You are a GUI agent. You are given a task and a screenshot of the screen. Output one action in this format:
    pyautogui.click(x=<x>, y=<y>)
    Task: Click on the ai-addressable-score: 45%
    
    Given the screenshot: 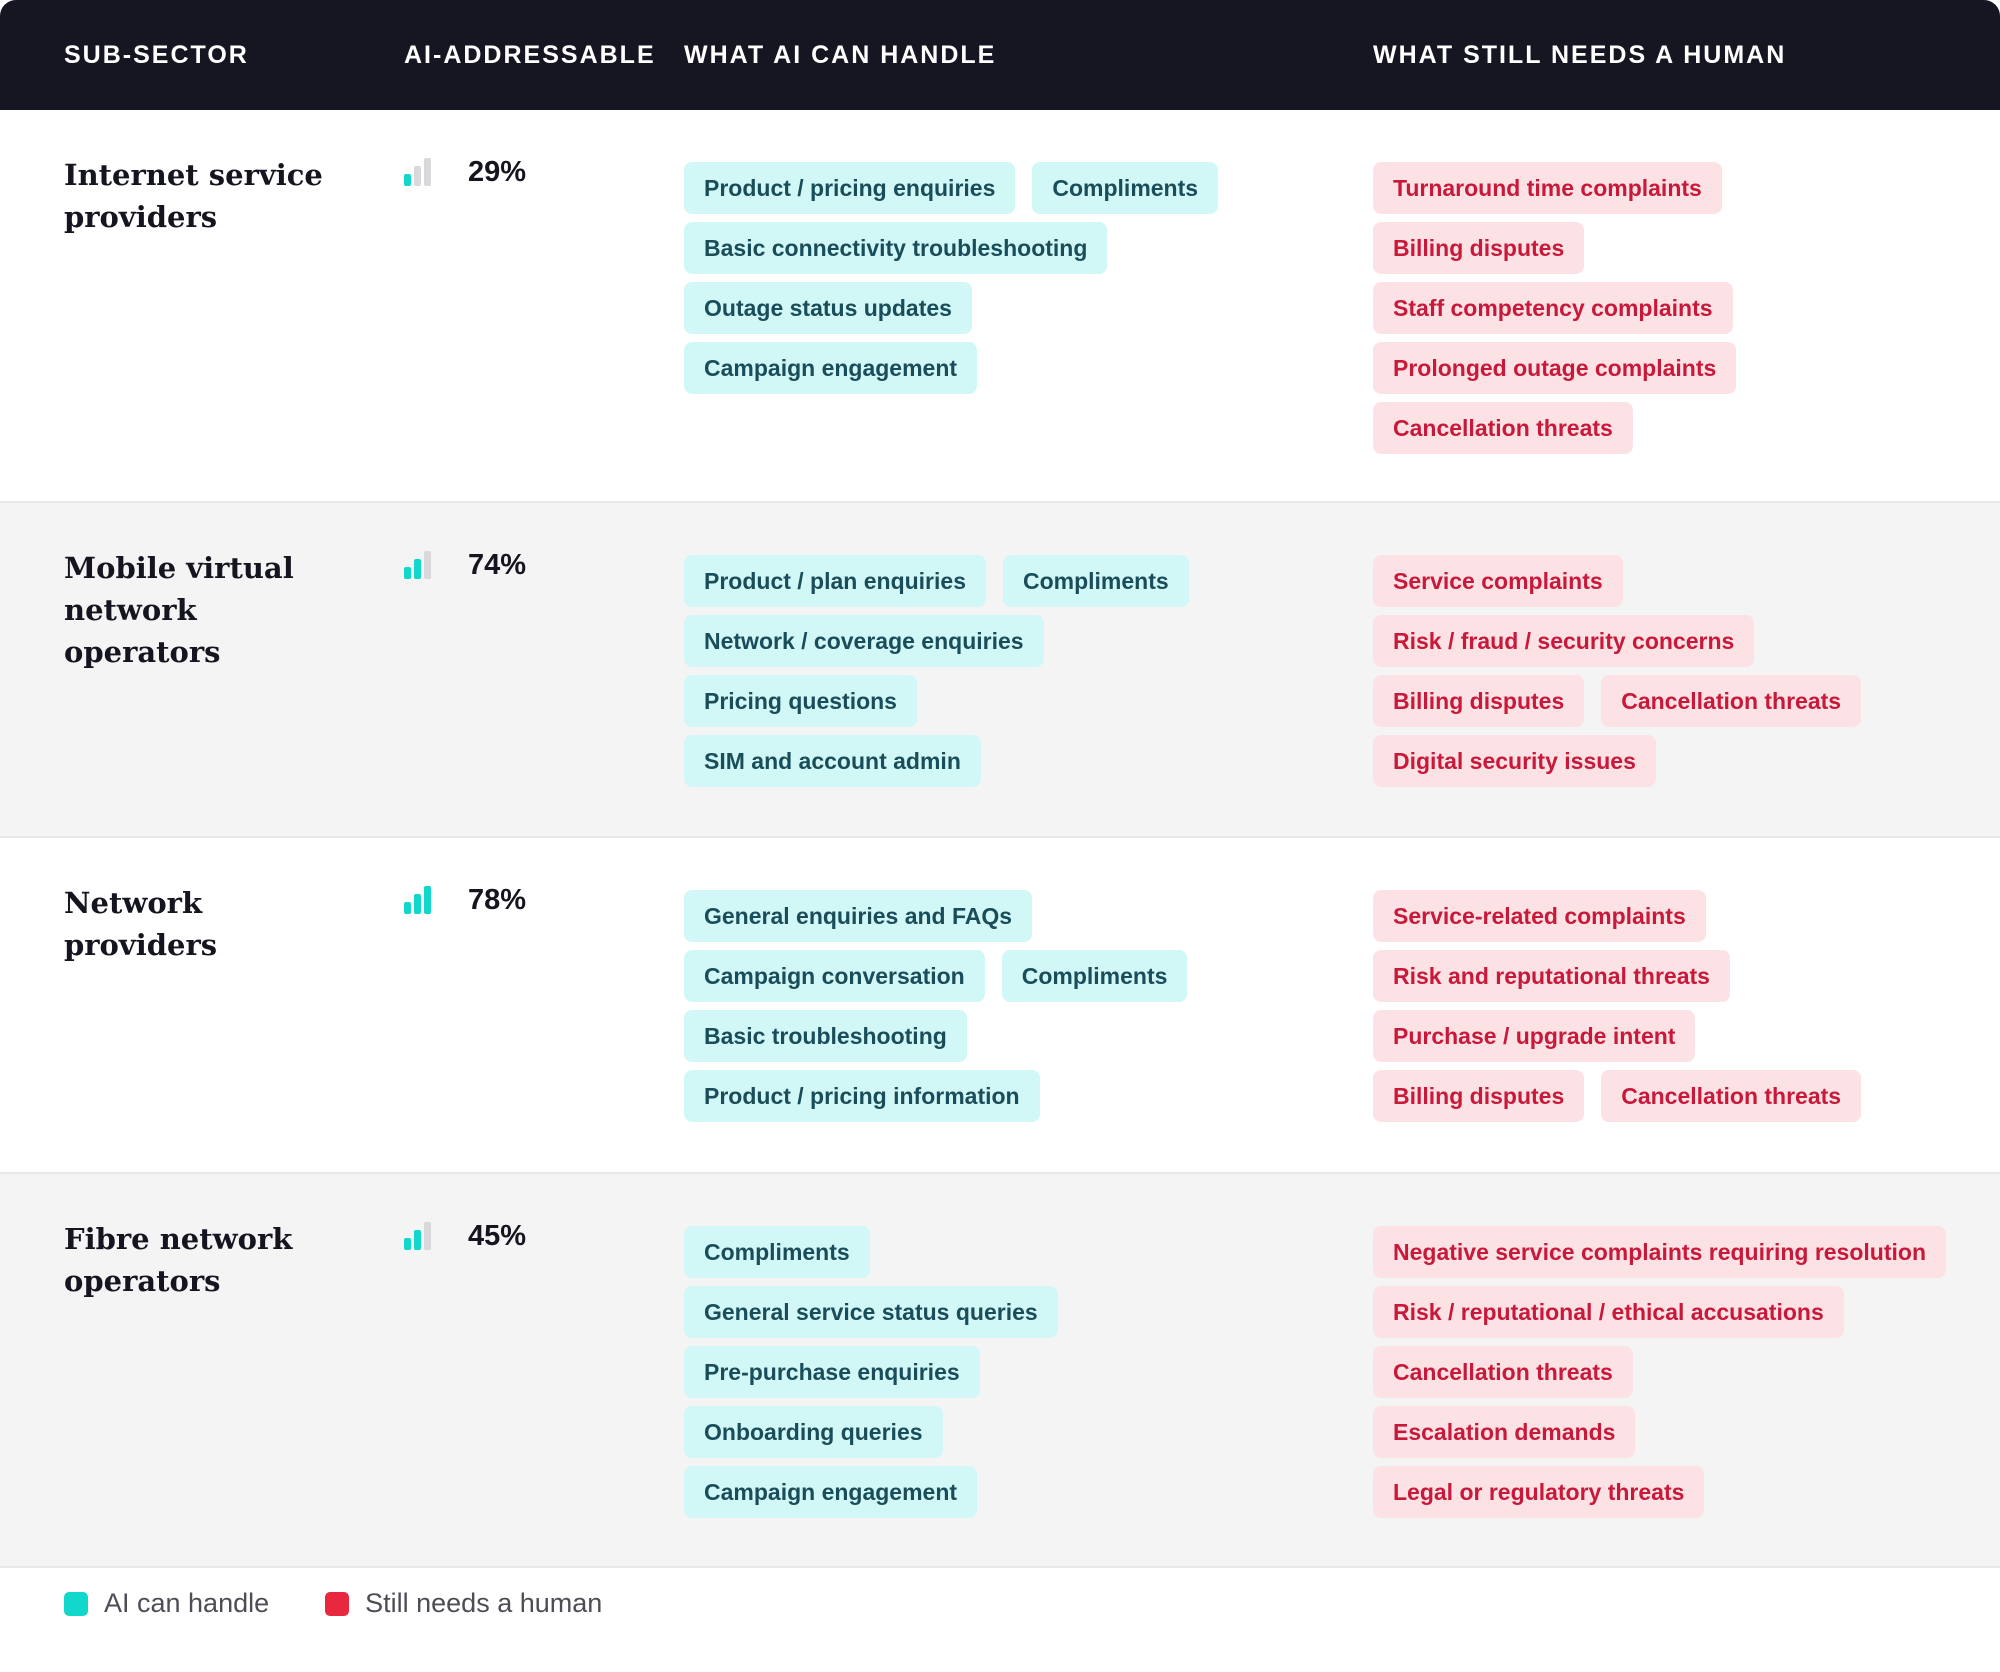 What is the action you would take?
    pyautogui.click(x=465, y=1236)
    